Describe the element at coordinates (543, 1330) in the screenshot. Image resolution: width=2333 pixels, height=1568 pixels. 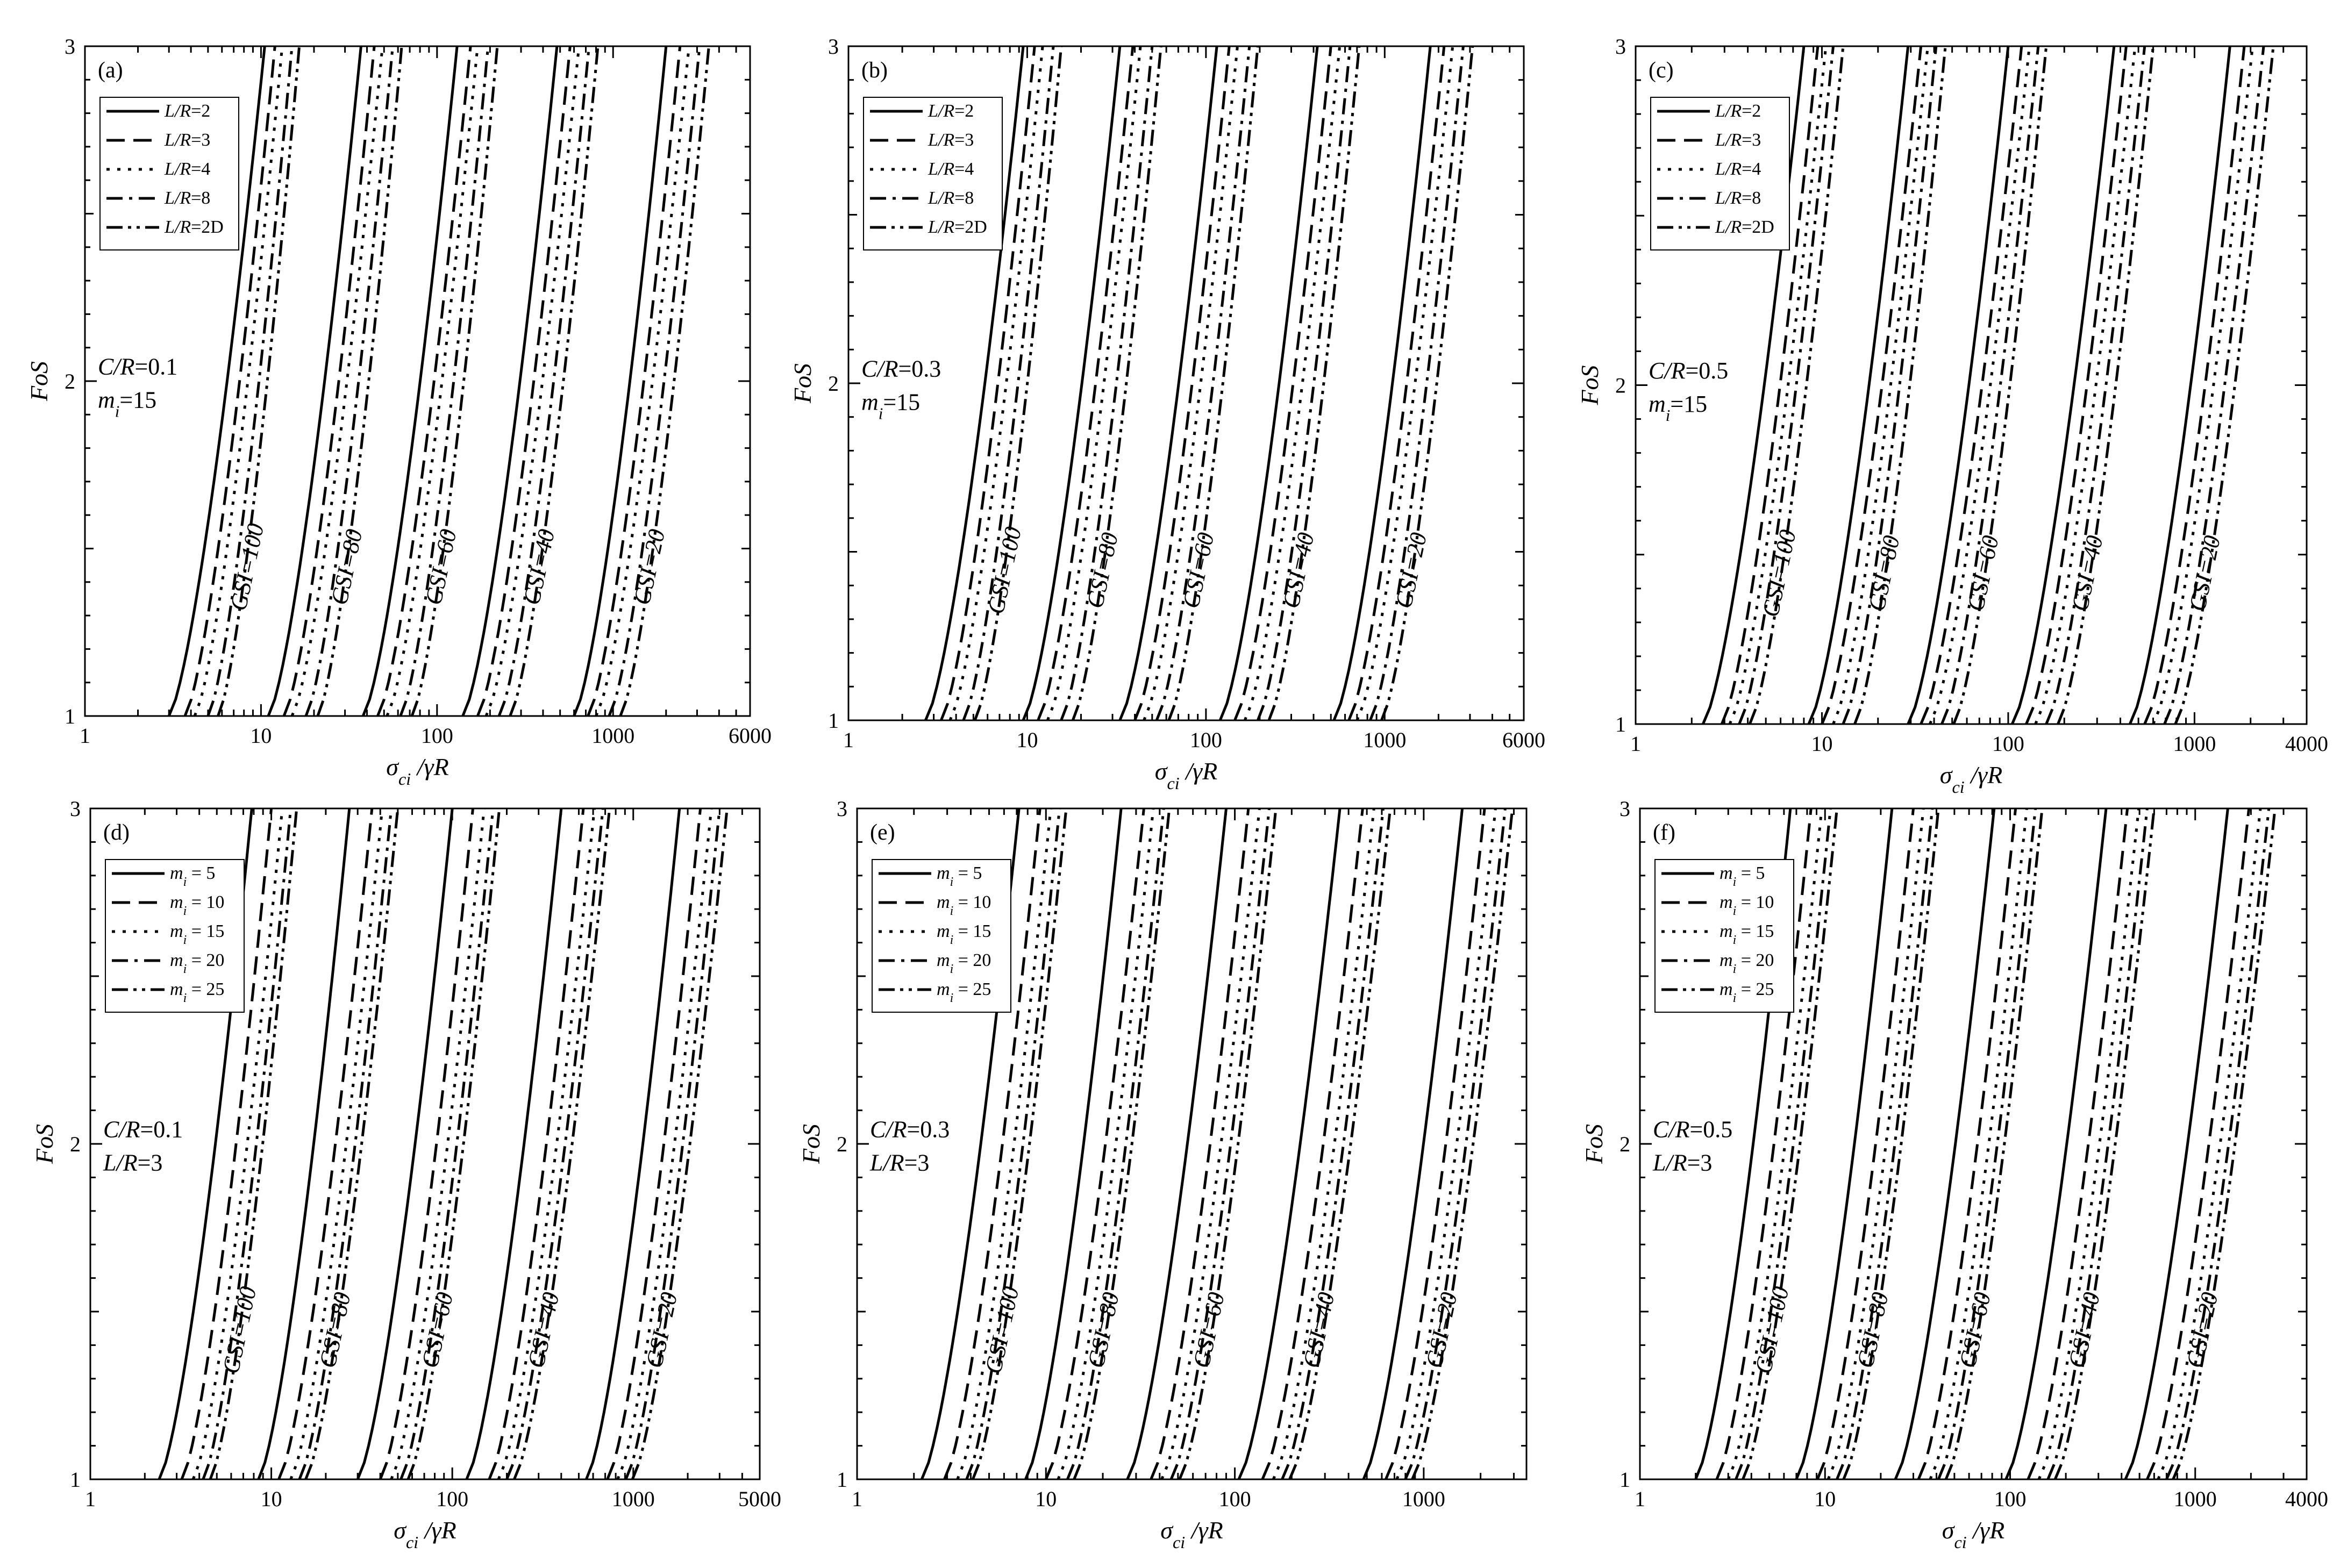
I see `gsi-label: GSI=40` at that location.